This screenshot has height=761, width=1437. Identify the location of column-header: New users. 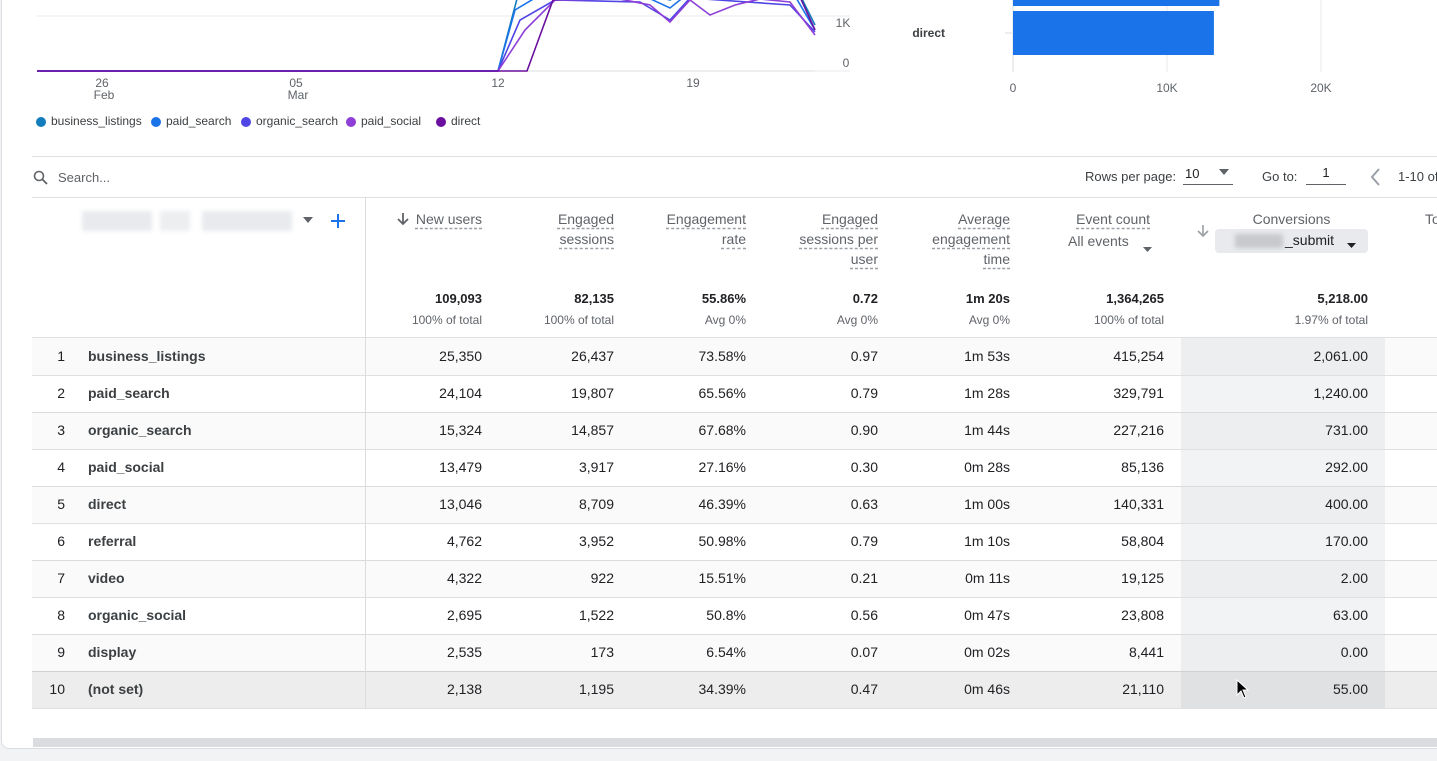
(427, 219).